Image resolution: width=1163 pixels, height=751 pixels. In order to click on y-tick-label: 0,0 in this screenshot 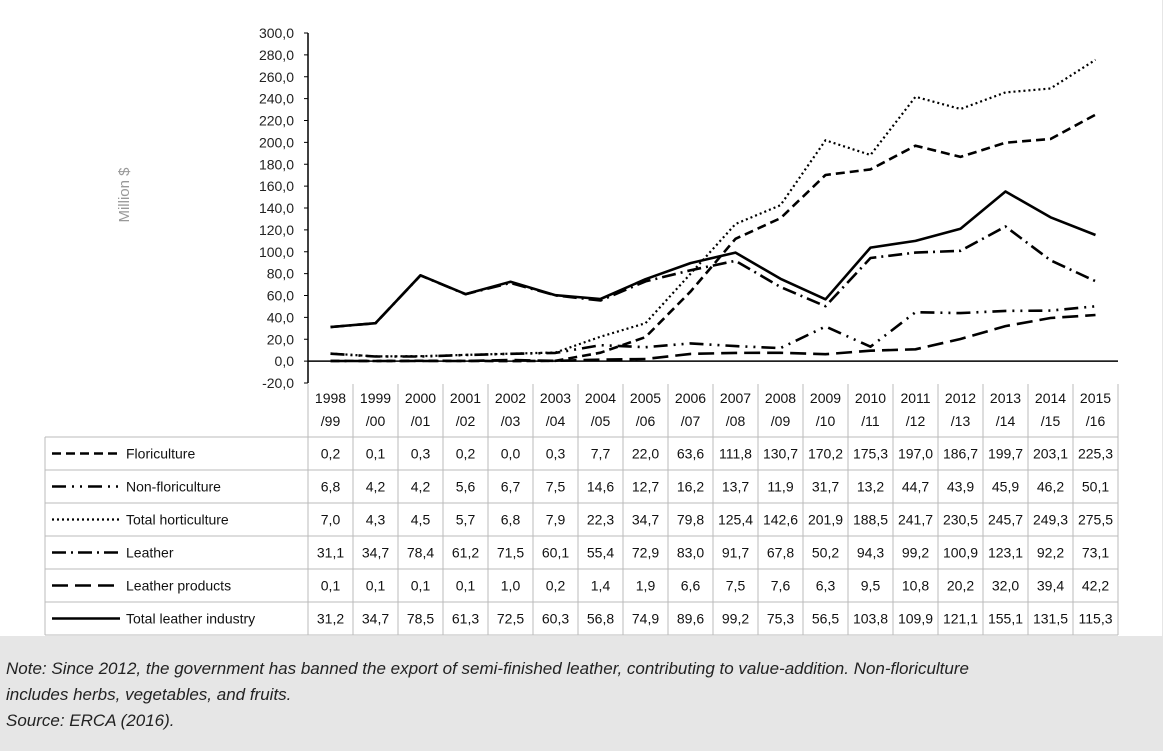, I will do `click(285, 361)`.